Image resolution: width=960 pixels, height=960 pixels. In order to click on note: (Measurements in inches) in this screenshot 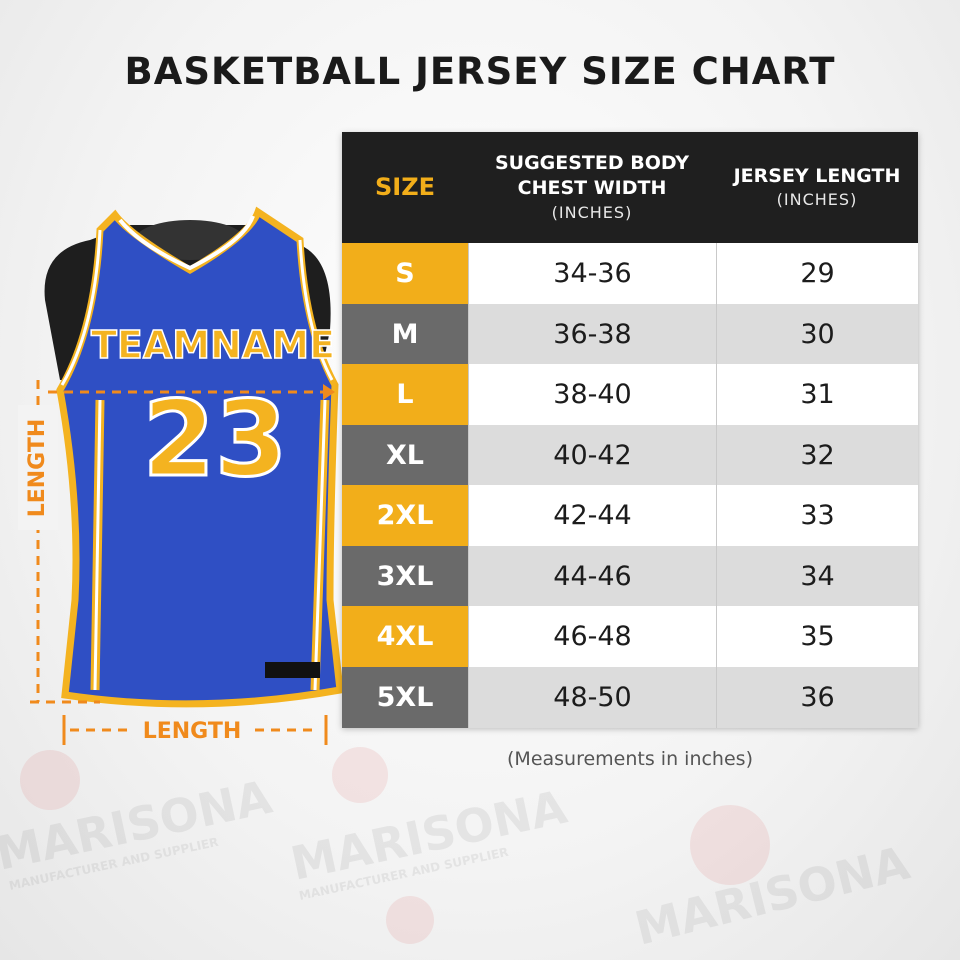, I will do `click(630, 759)`.